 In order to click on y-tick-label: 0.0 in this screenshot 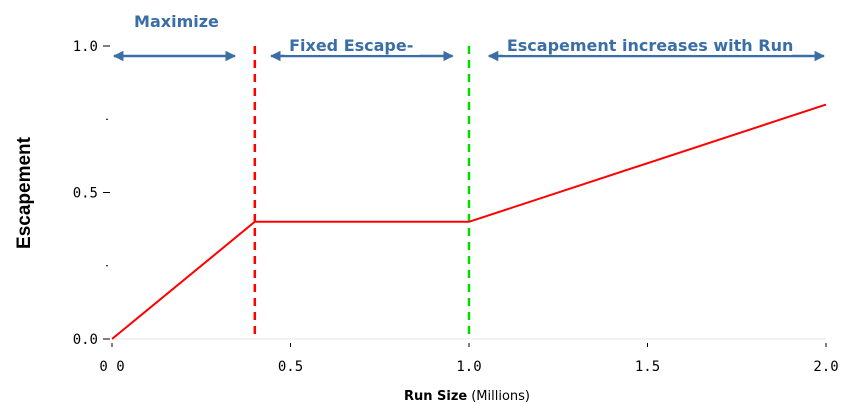, I will do `click(85, 340)`.